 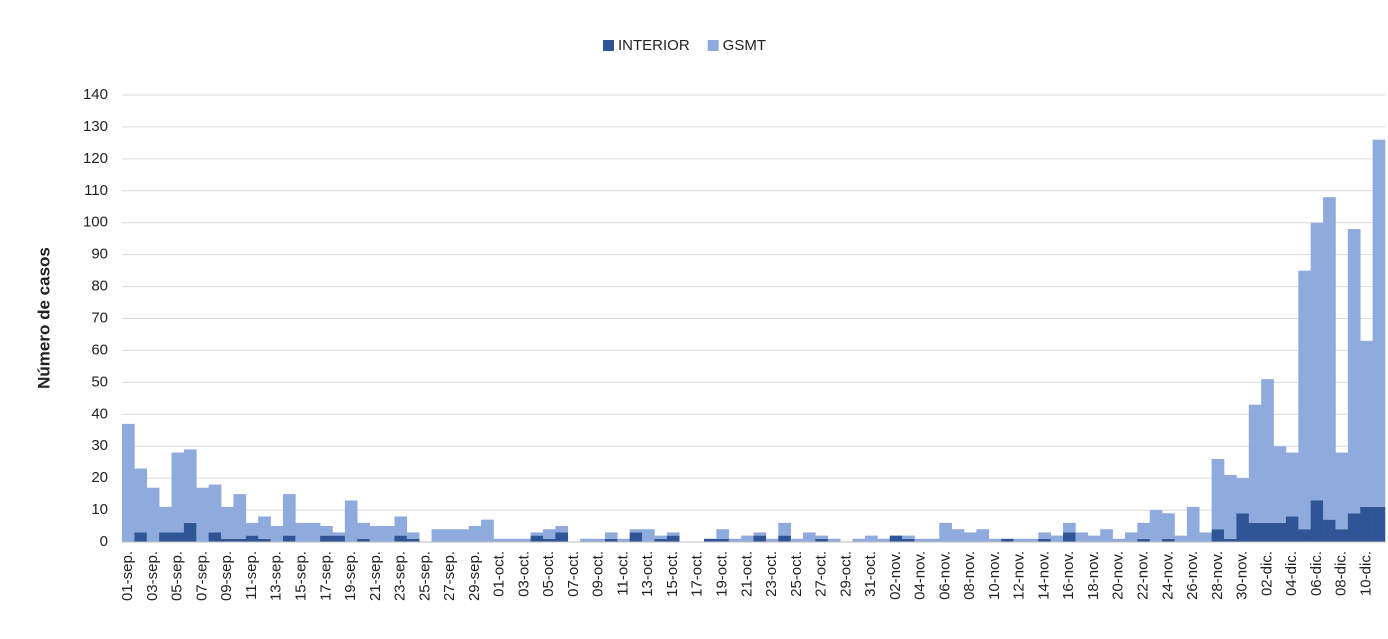 I want to click on y-axis-title: Número de casos, so click(x=43, y=318).